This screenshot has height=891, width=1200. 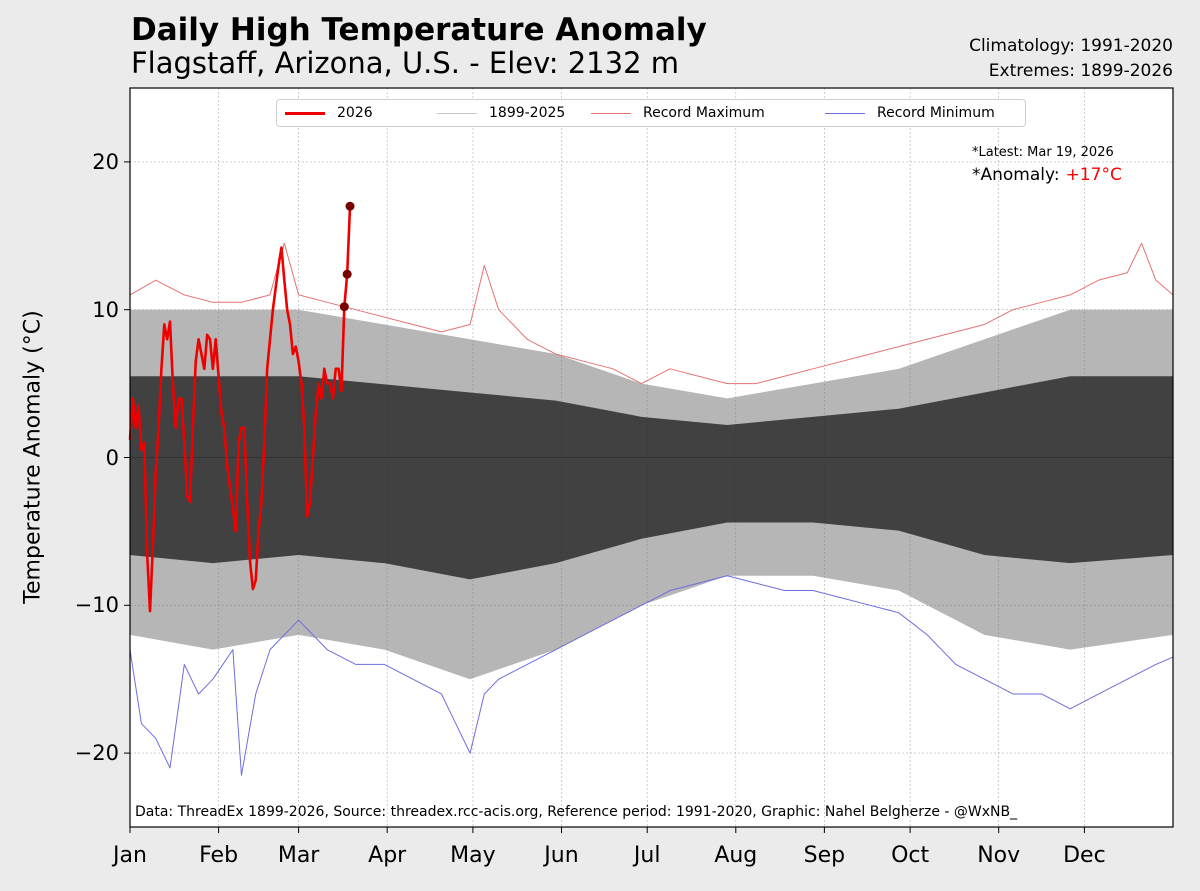 I want to click on legend-swatch-record-min, so click(x=845, y=113).